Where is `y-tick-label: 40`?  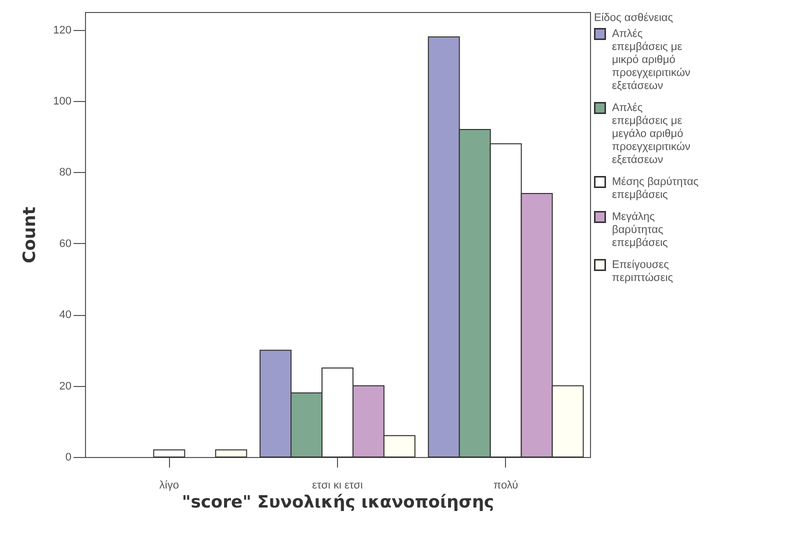 y-tick-label: 40 is located at coordinates (65, 315).